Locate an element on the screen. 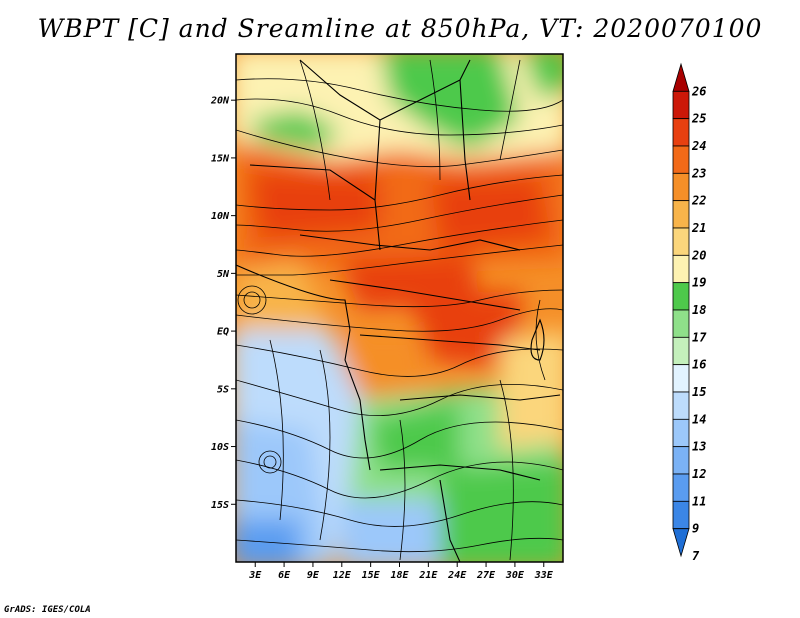 This screenshot has width=800, height=618. lon-tick-label: 33E is located at coordinates (544, 575).